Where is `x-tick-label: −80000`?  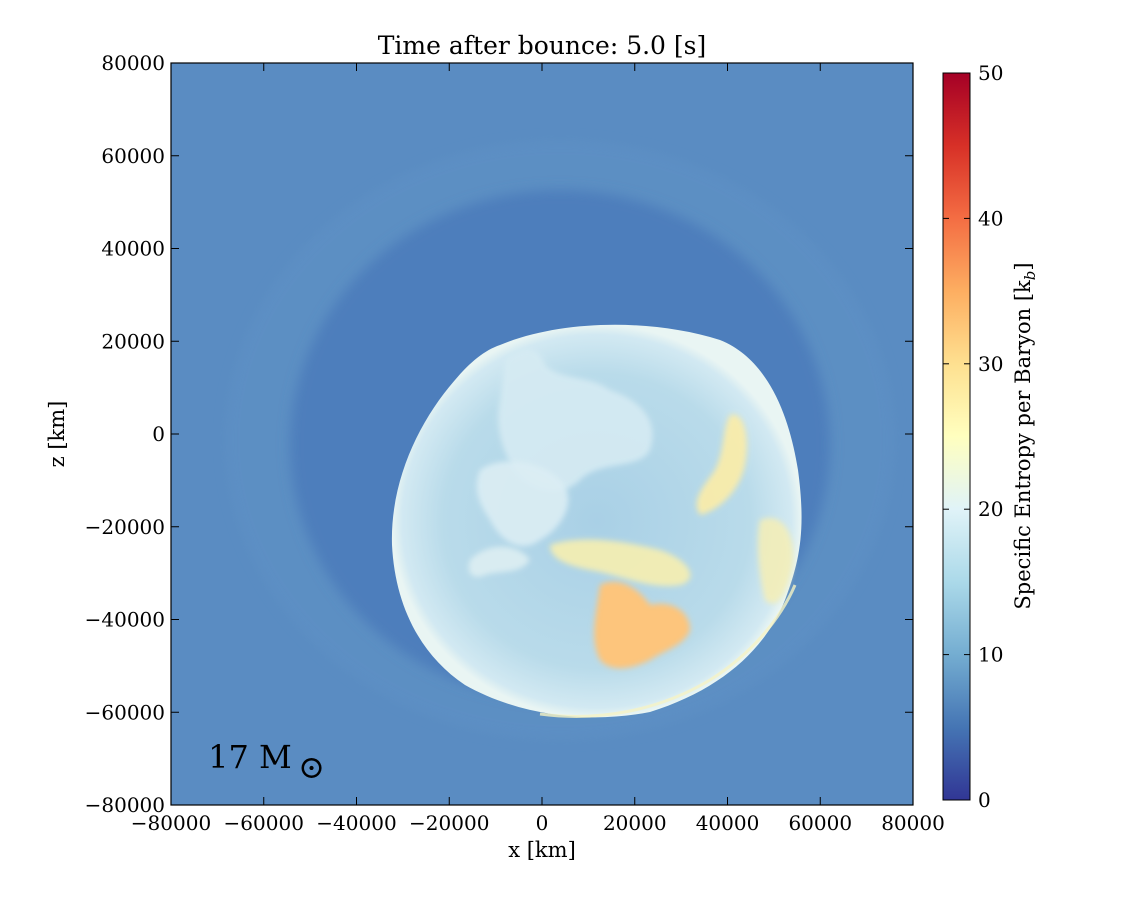
x-tick-label: −80000 is located at coordinates (171, 823).